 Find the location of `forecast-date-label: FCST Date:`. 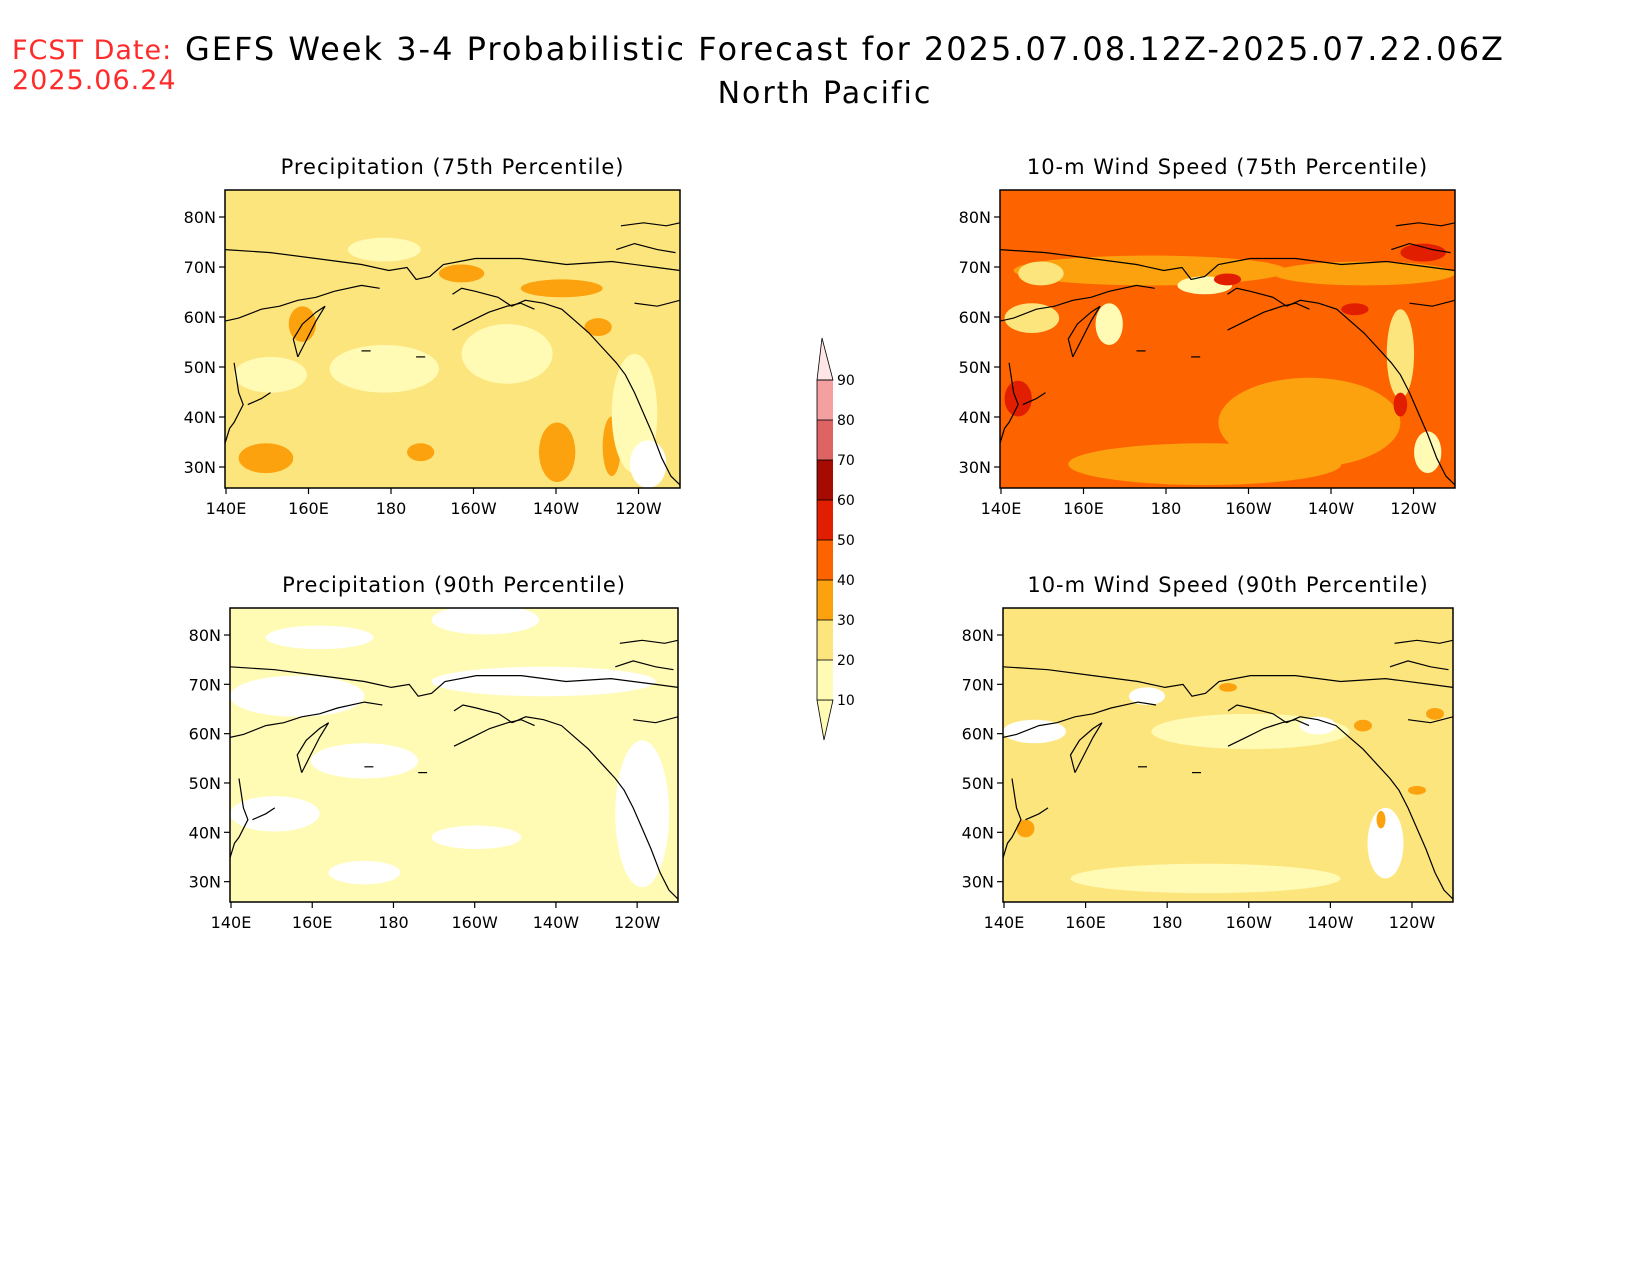

forecast-date-label: FCST Date: is located at coordinates (92, 50).